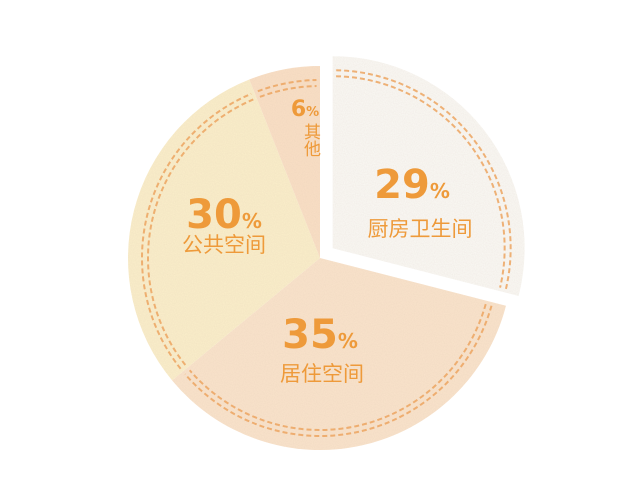  What do you see at coordinates (412, 185) in the screenshot?
I see `slice-label-kitchen-bath-value: 29%` at bounding box center [412, 185].